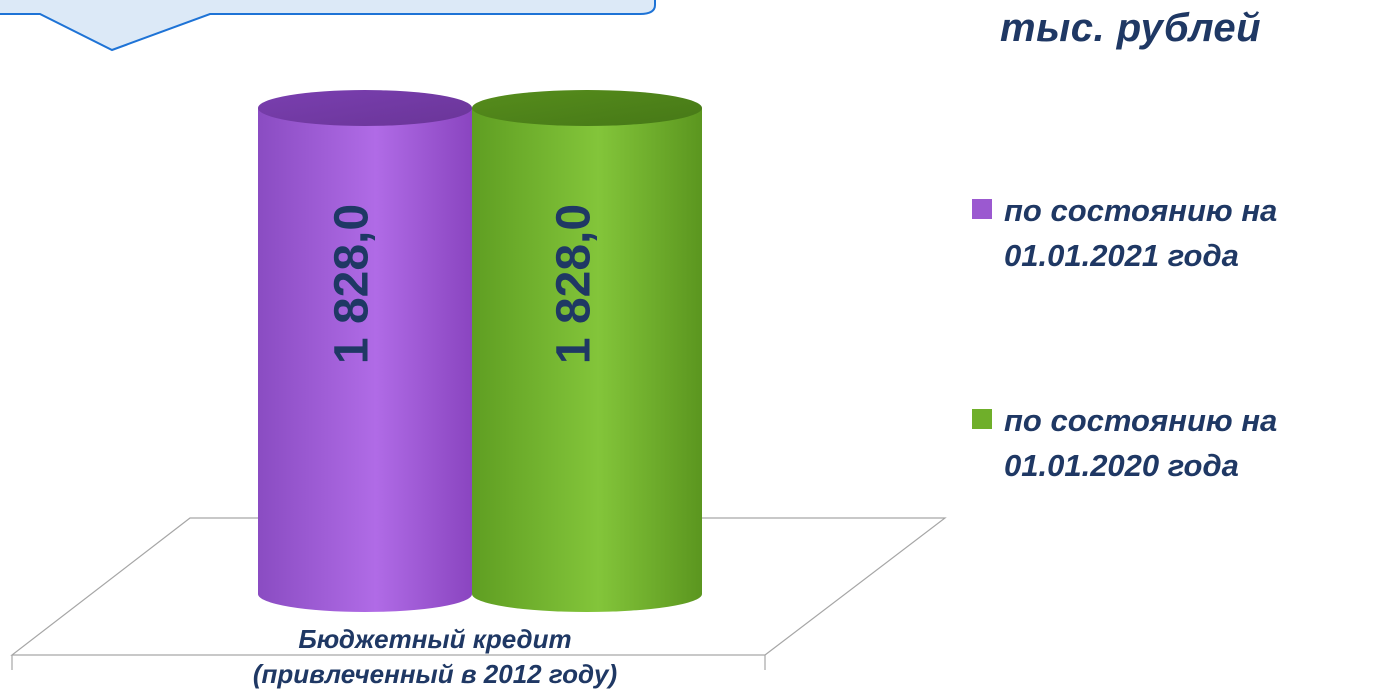  I want to click on legend-item-2021: по состоянию на 01.01.2021 года, so click(1177, 233).